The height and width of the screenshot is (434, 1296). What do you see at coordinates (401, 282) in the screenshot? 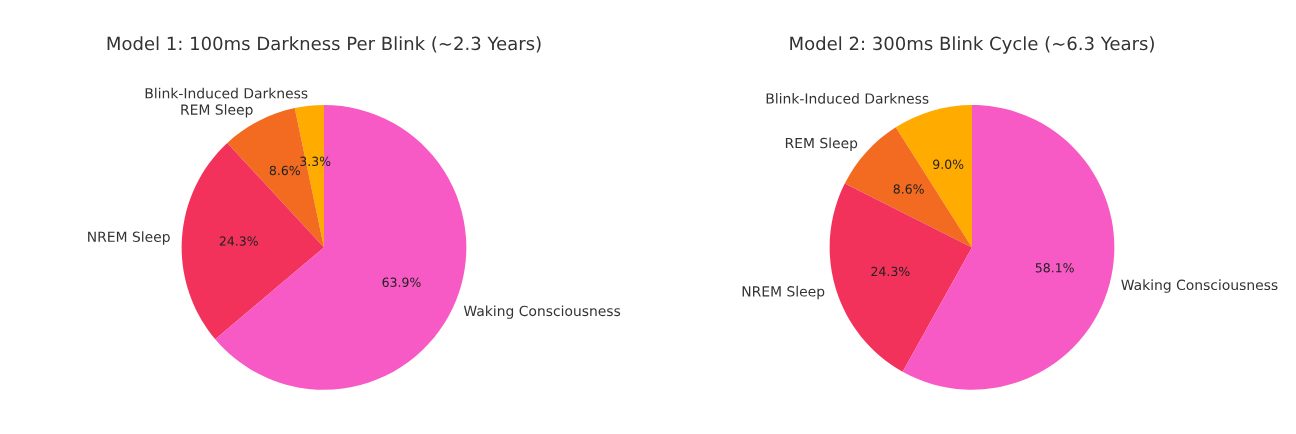
I see `data-label: 63.9%` at bounding box center [401, 282].